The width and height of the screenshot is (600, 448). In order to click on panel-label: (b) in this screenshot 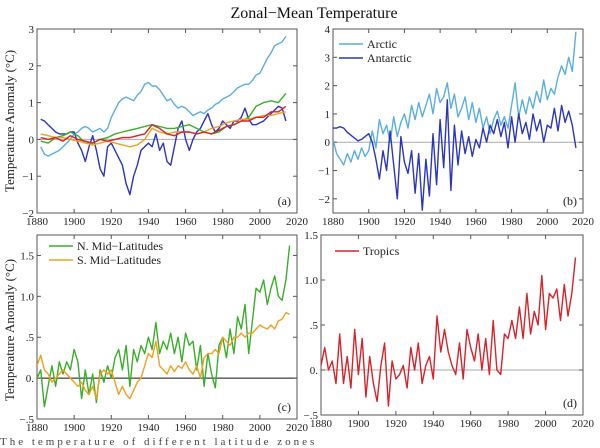, I will do `click(570, 201)`.